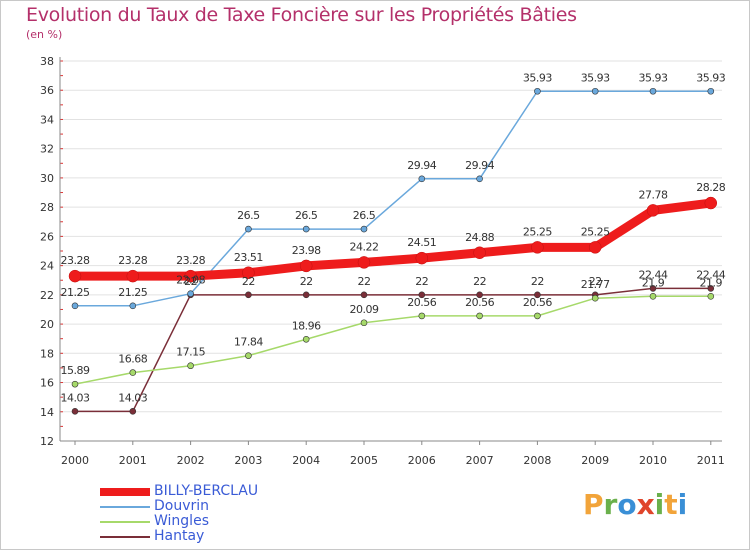 The width and height of the screenshot is (750, 550). What do you see at coordinates (47, 90) in the screenshot?
I see `y-tick-label: 36` at bounding box center [47, 90].